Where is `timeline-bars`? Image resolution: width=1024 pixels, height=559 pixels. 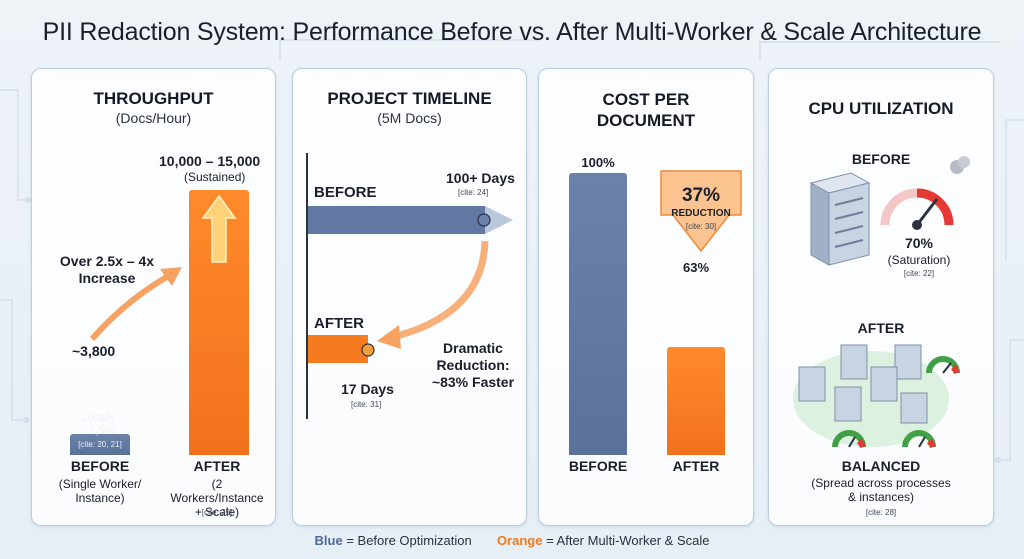
timeline-bars is located at coordinates (410, 284).